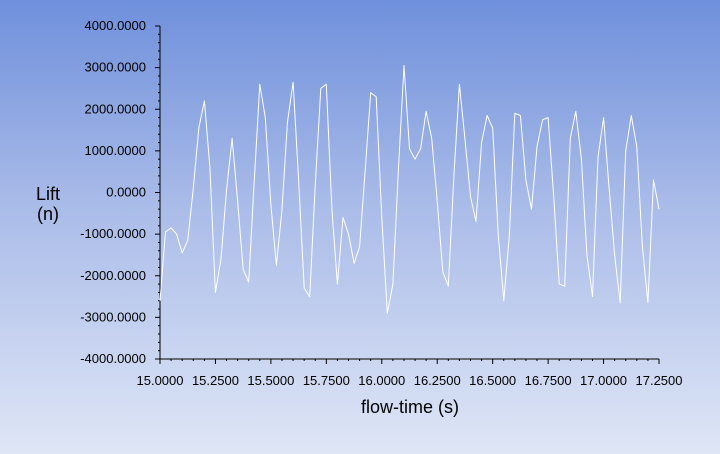 This screenshot has height=454, width=720. What do you see at coordinates (113, 275) in the screenshot?
I see `y-tick-label: -2000.0000` at bounding box center [113, 275].